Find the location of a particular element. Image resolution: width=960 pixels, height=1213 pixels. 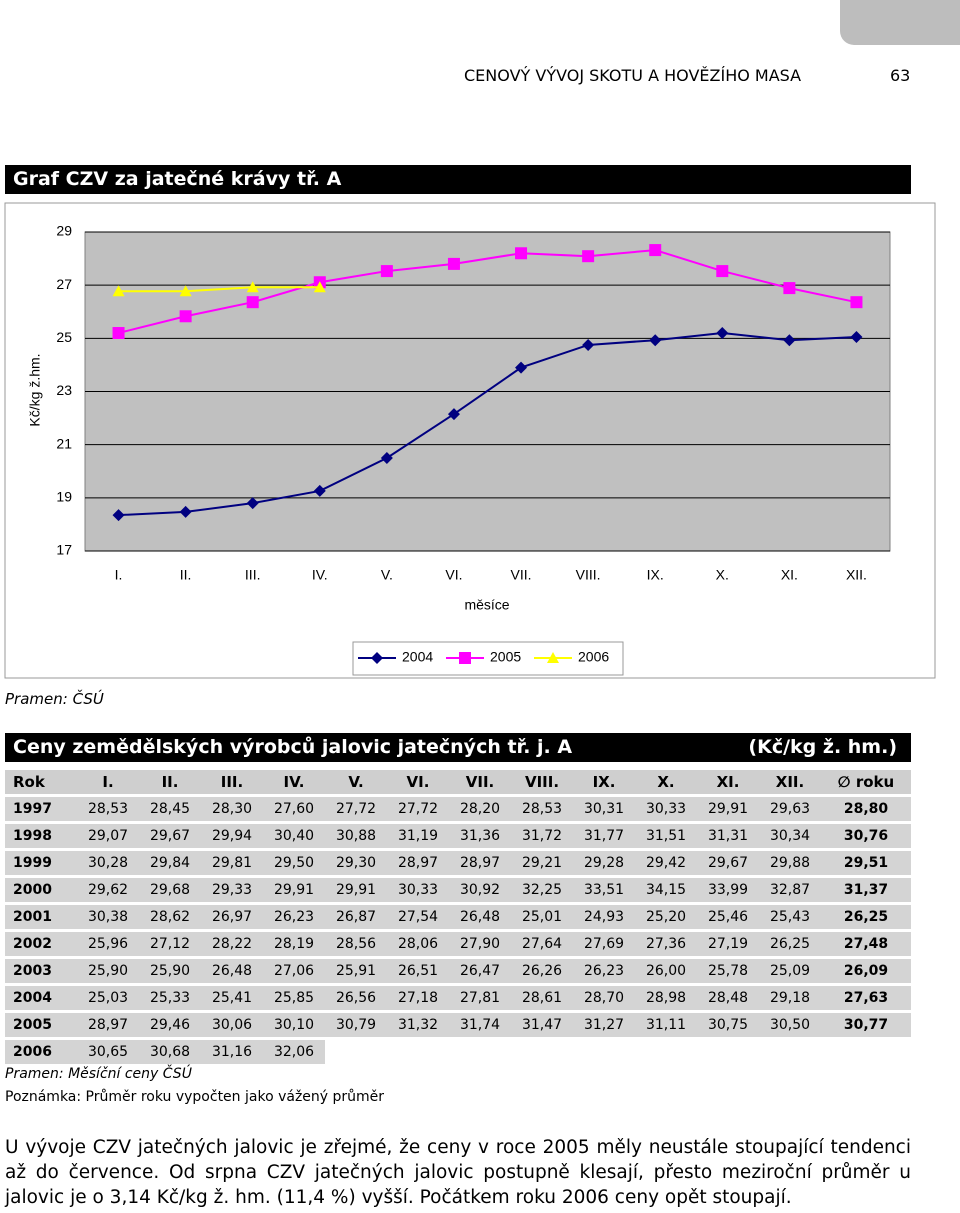

table-cell: 29,63 is located at coordinates (790, 809).